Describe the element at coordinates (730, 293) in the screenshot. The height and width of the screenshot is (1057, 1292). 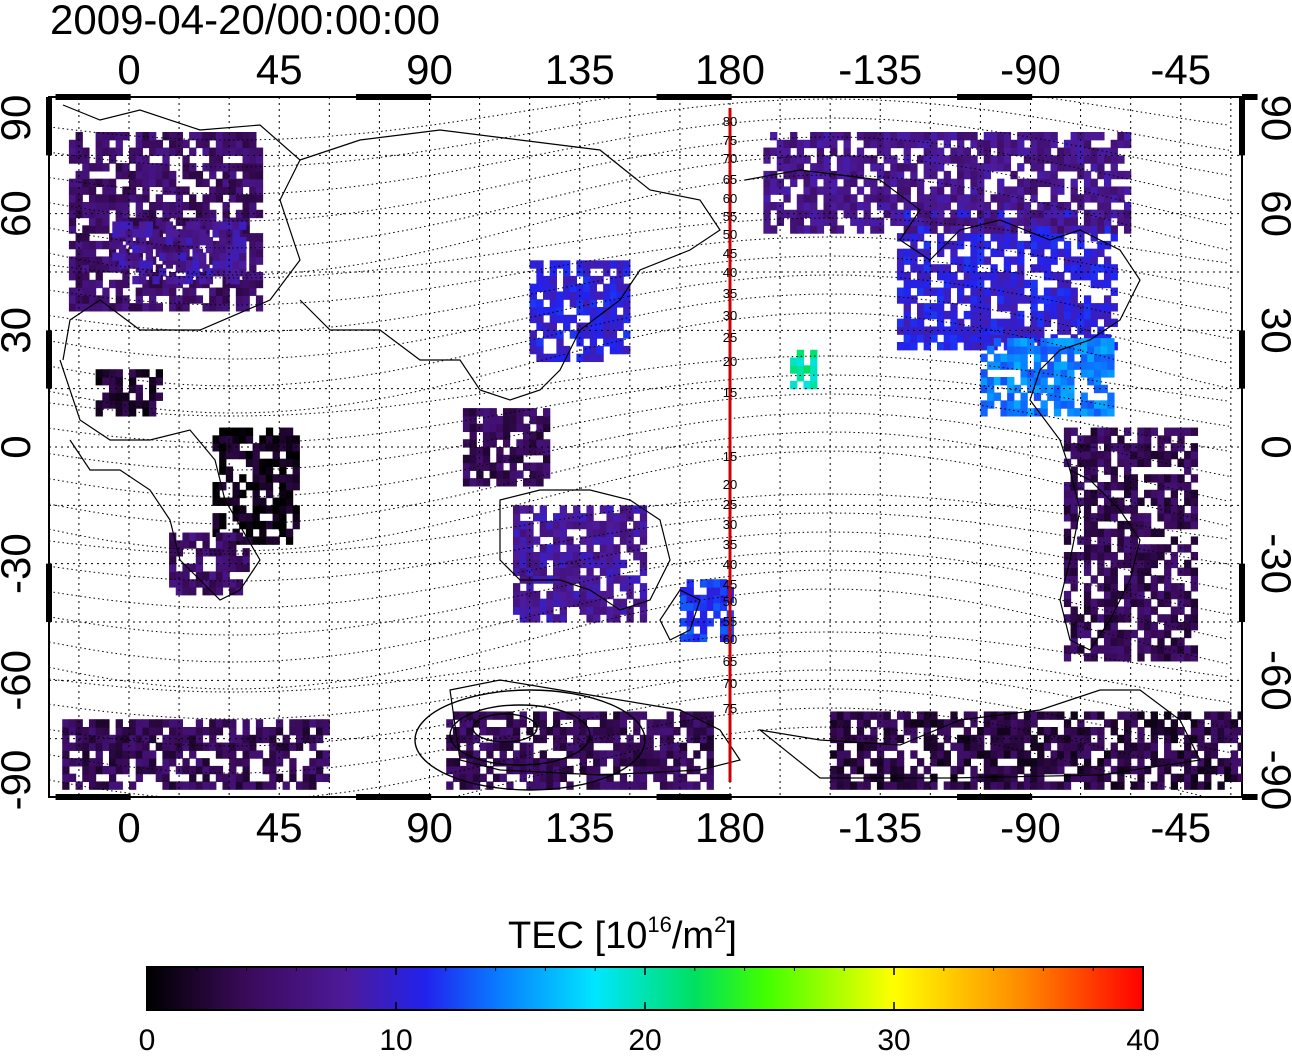
I see `maglat-label: 35` at that location.